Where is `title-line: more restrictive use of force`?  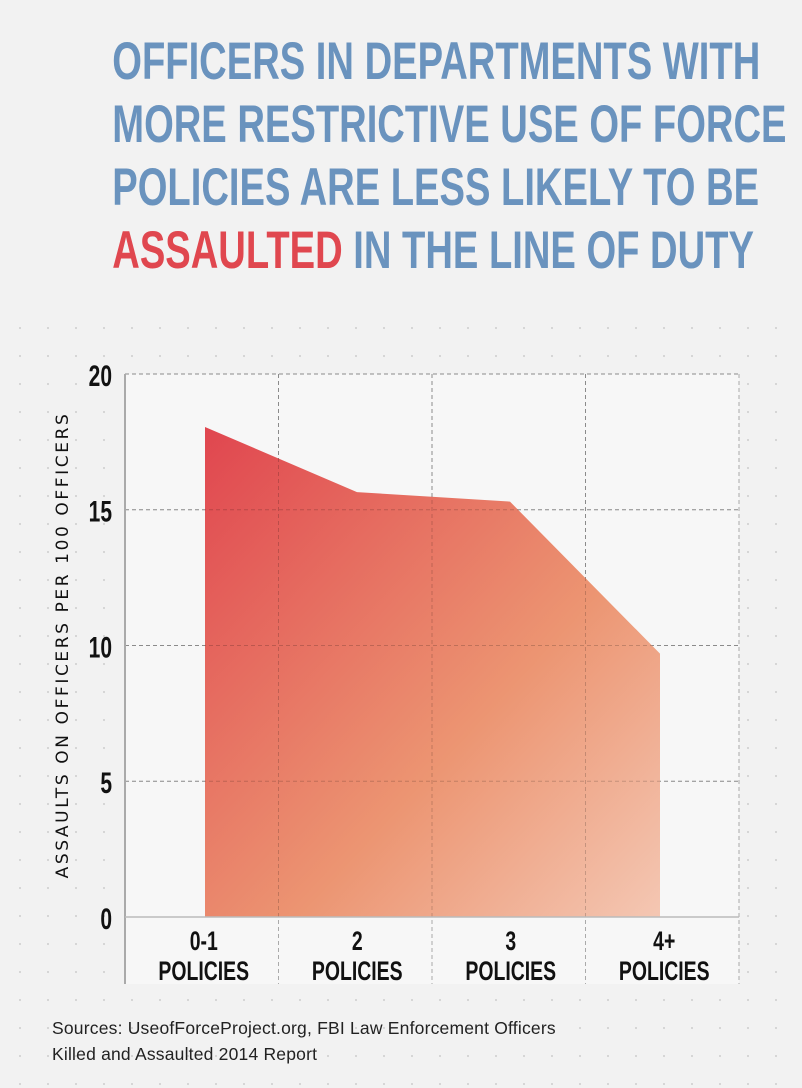
title-line: more restrictive use of force is located at coordinates (449, 124).